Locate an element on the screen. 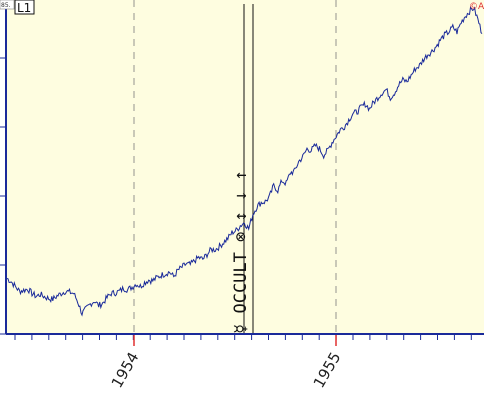 Image resolution: width=484 pixels, height=412 pixels. x-axis-minor-ticks is located at coordinates (243, 337).